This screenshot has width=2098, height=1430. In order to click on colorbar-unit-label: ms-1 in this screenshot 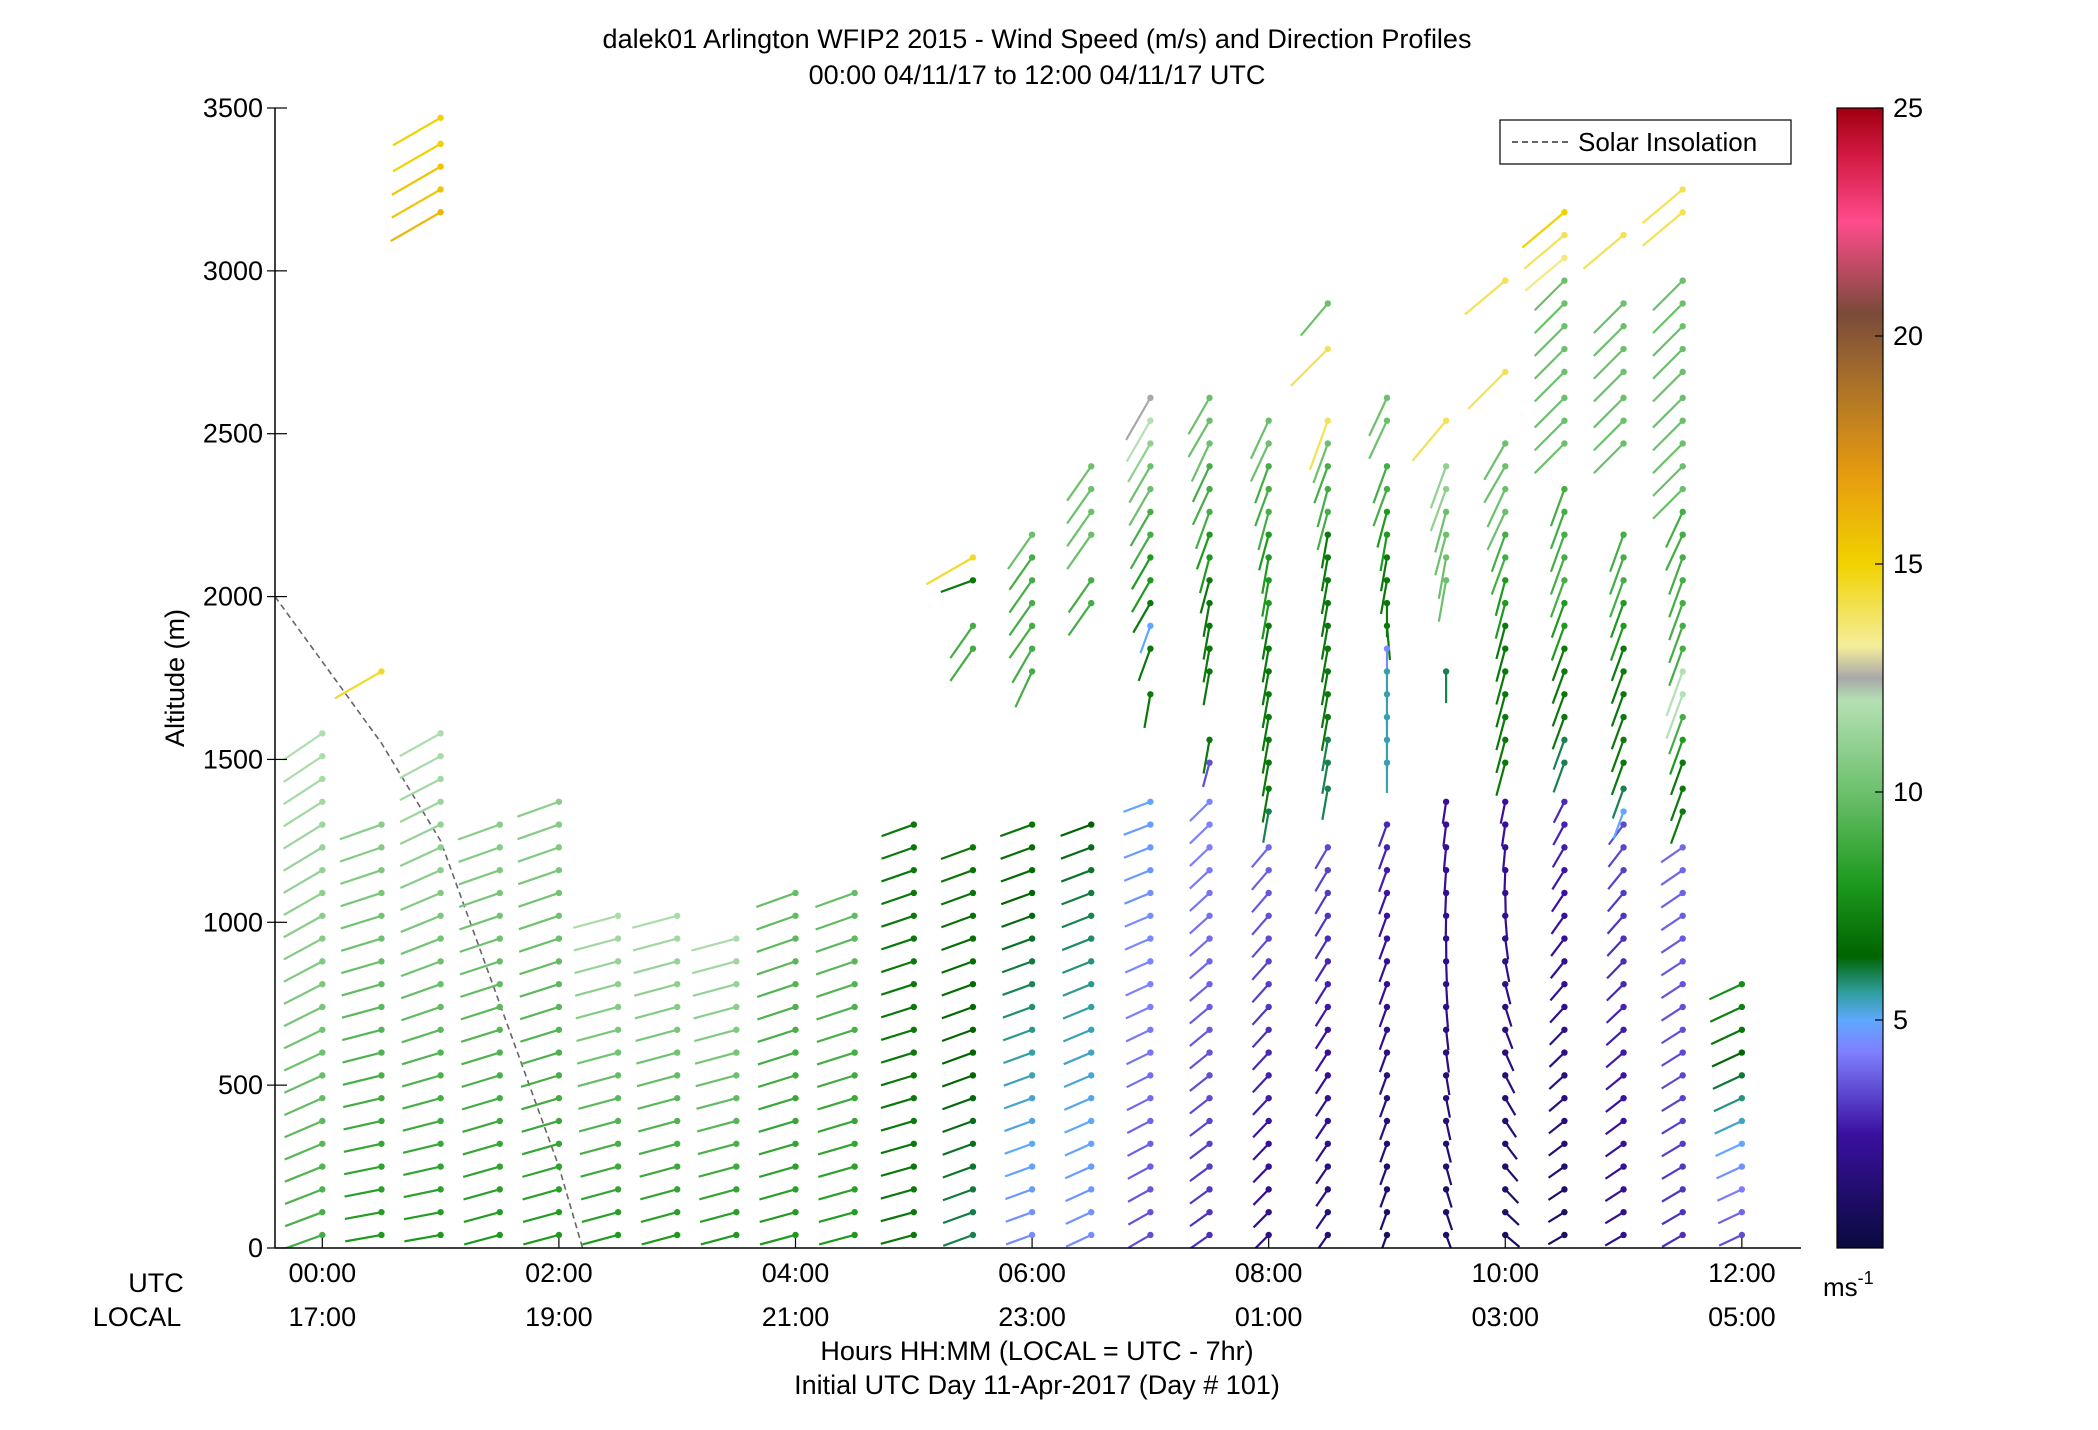, I will do `click(1848, 1285)`.